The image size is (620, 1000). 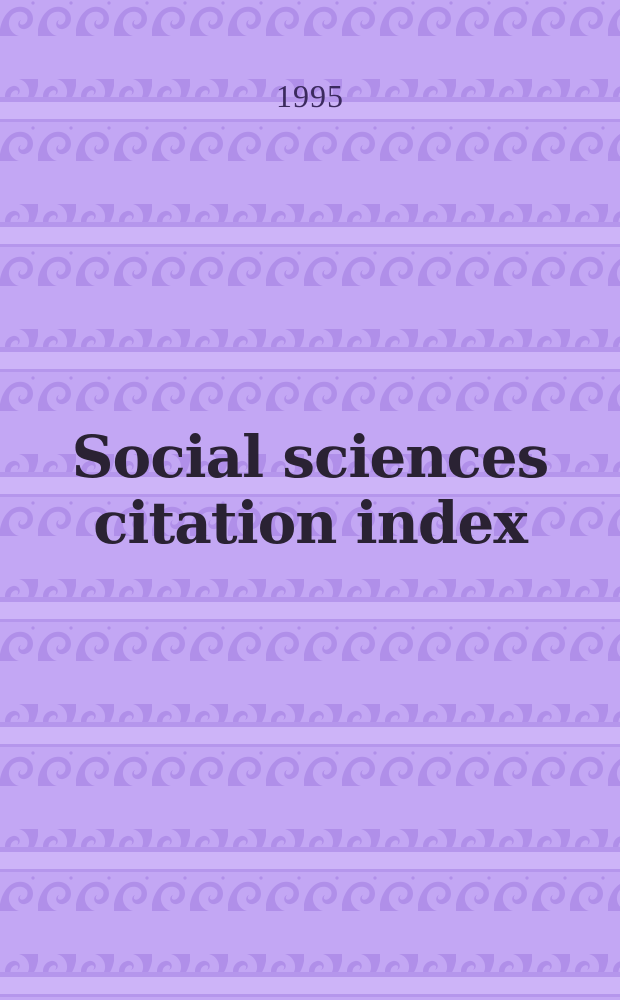 I want to click on cover-title: Social sciences citation index, so click(x=310, y=490).